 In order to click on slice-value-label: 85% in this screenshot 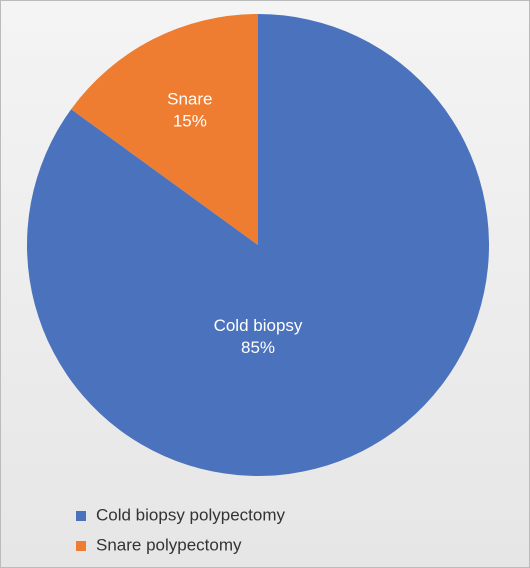, I will do `click(258, 347)`.